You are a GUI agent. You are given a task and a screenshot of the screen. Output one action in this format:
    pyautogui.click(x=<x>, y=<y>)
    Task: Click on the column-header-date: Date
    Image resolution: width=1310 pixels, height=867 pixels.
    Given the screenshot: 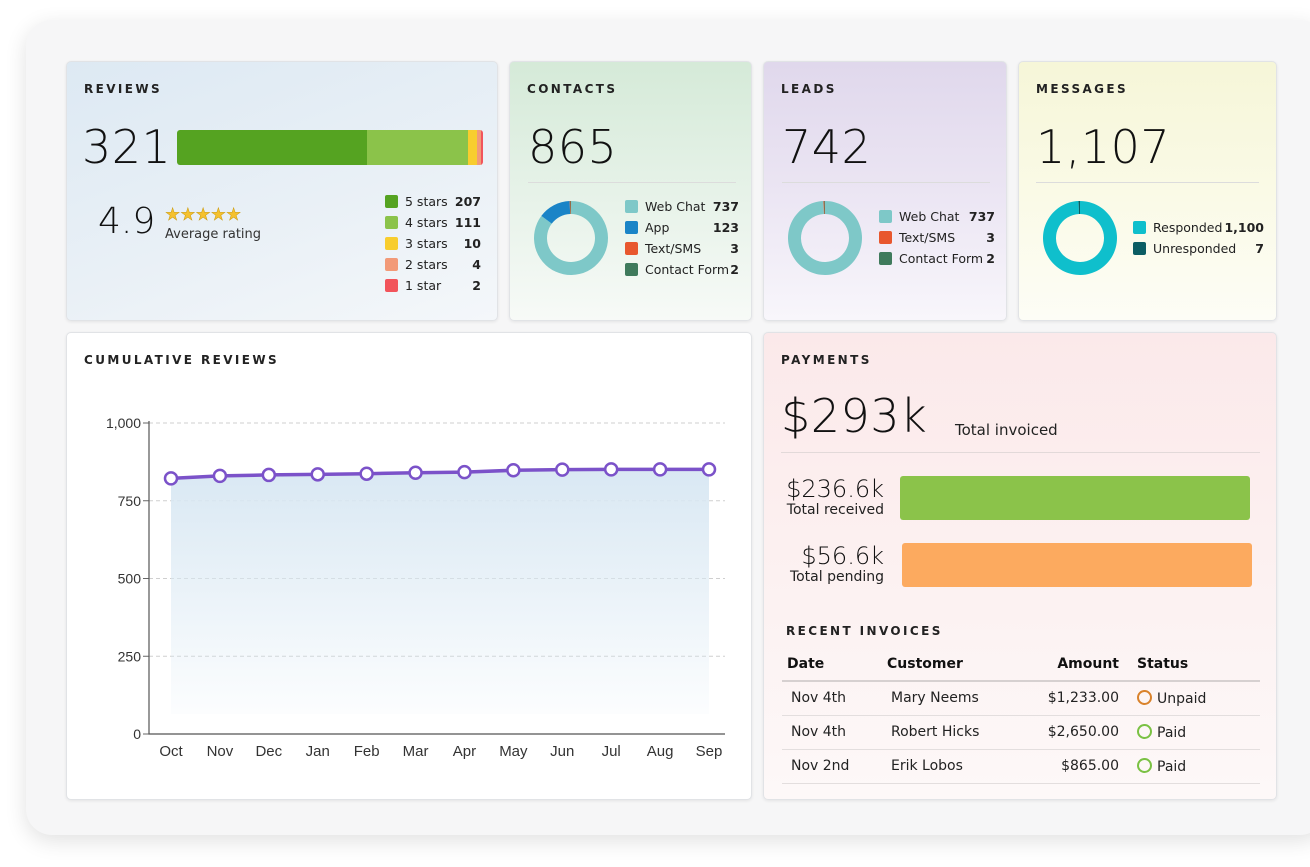 What is the action you would take?
    pyautogui.click(x=832, y=664)
    